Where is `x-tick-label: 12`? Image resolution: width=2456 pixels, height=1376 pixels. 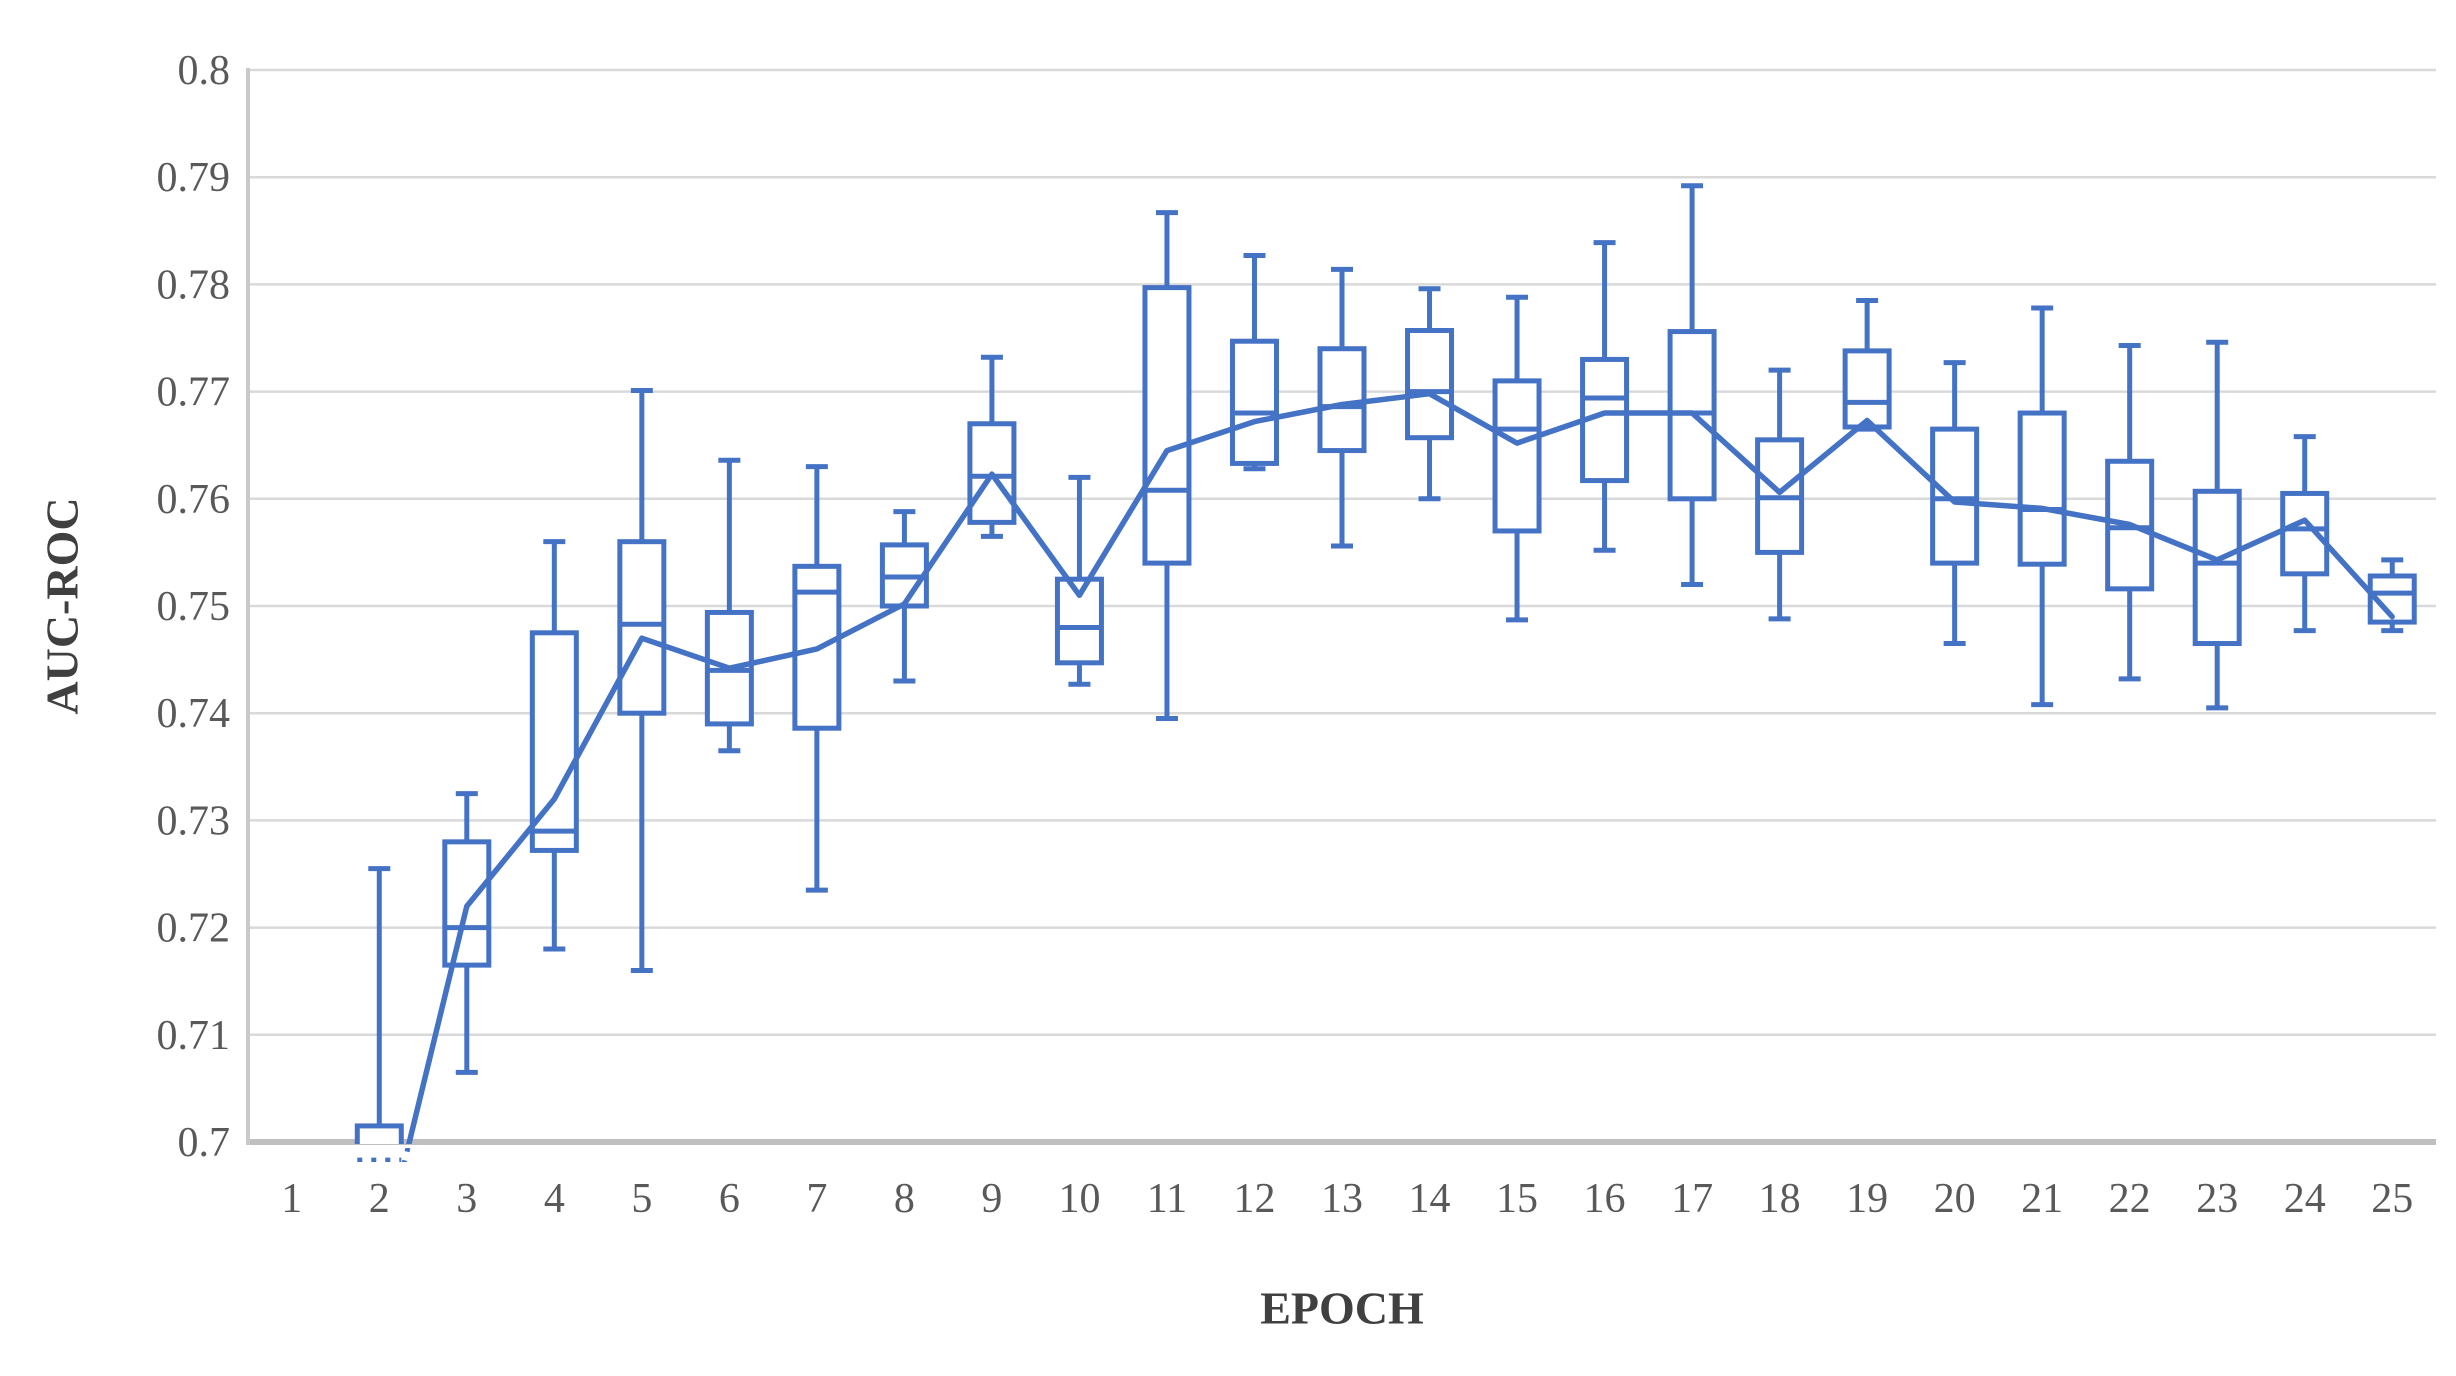 x-tick-label: 12 is located at coordinates (1254, 1199).